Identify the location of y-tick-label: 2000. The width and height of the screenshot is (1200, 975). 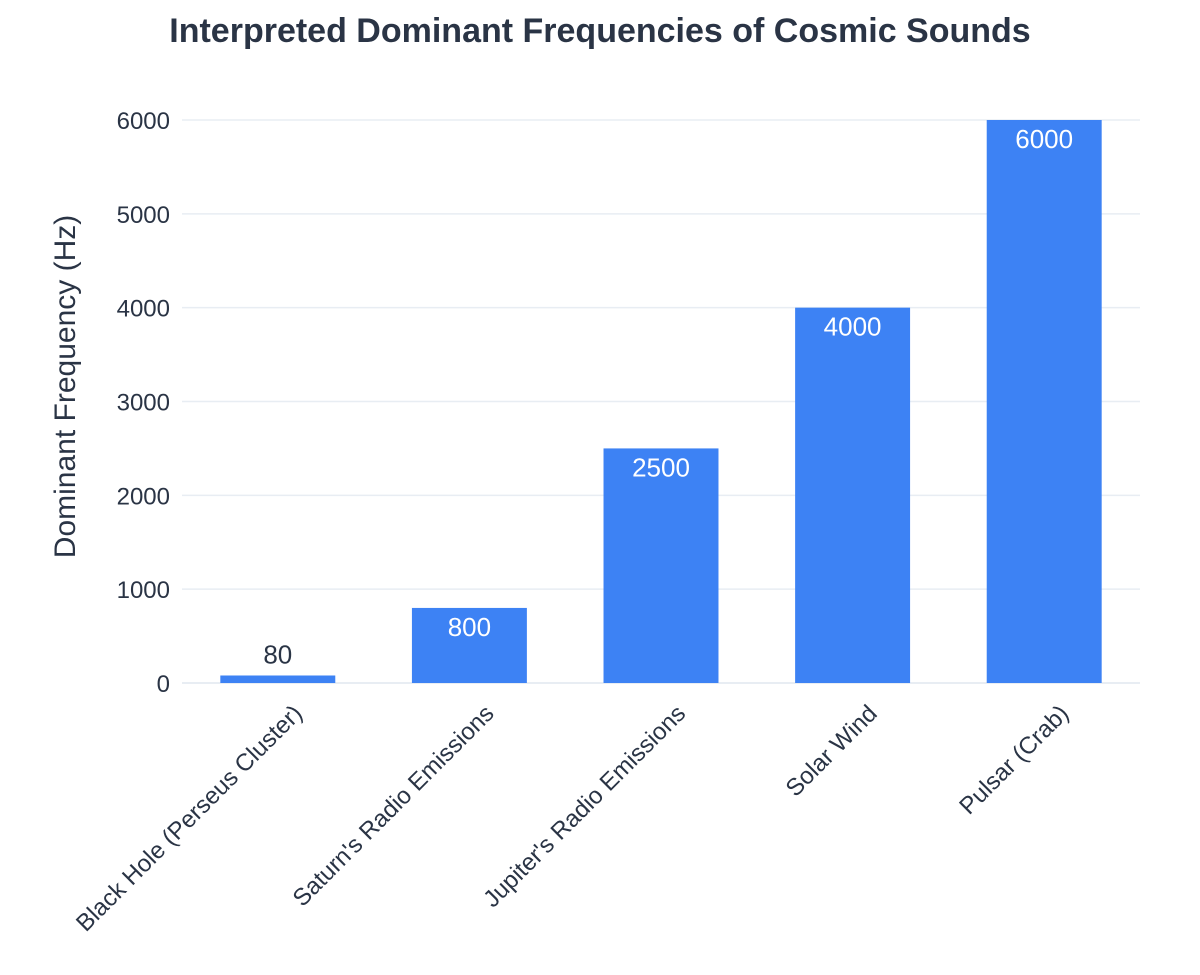
(143, 496).